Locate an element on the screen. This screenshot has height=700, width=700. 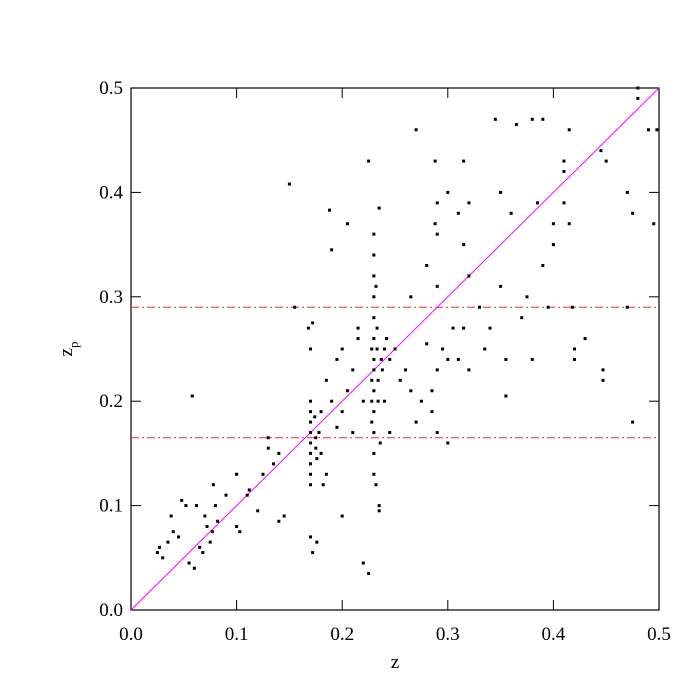
y-tick-label: 0.5 is located at coordinates (111, 88).